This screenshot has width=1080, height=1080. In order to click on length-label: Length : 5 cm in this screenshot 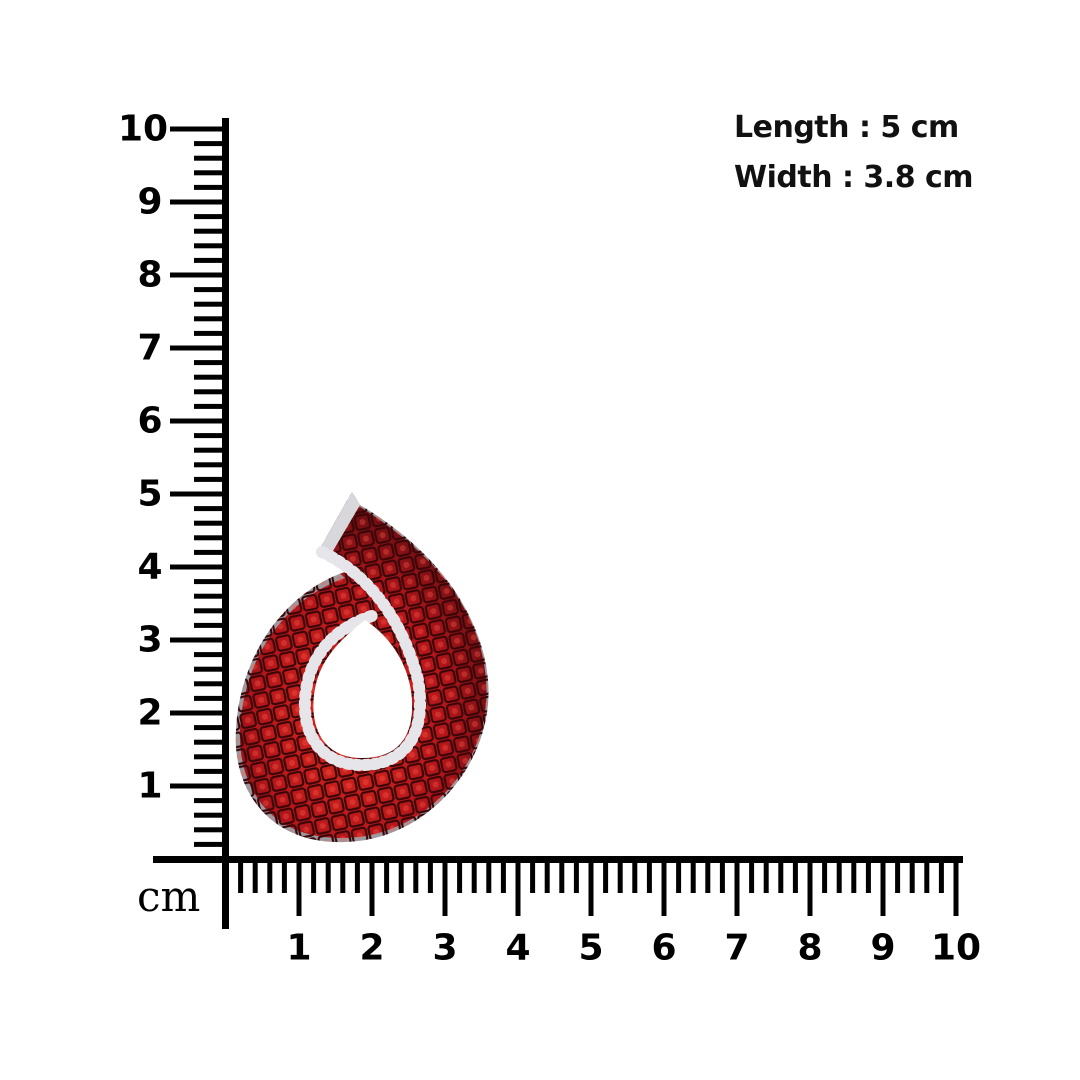, I will do `click(846, 127)`.